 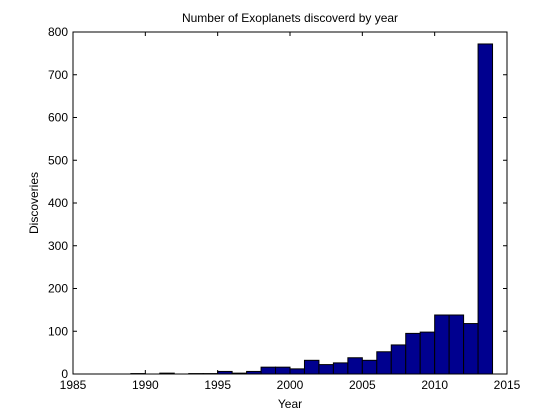 I want to click on y-axis-label: Discoveries, so click(x=34, y=203).